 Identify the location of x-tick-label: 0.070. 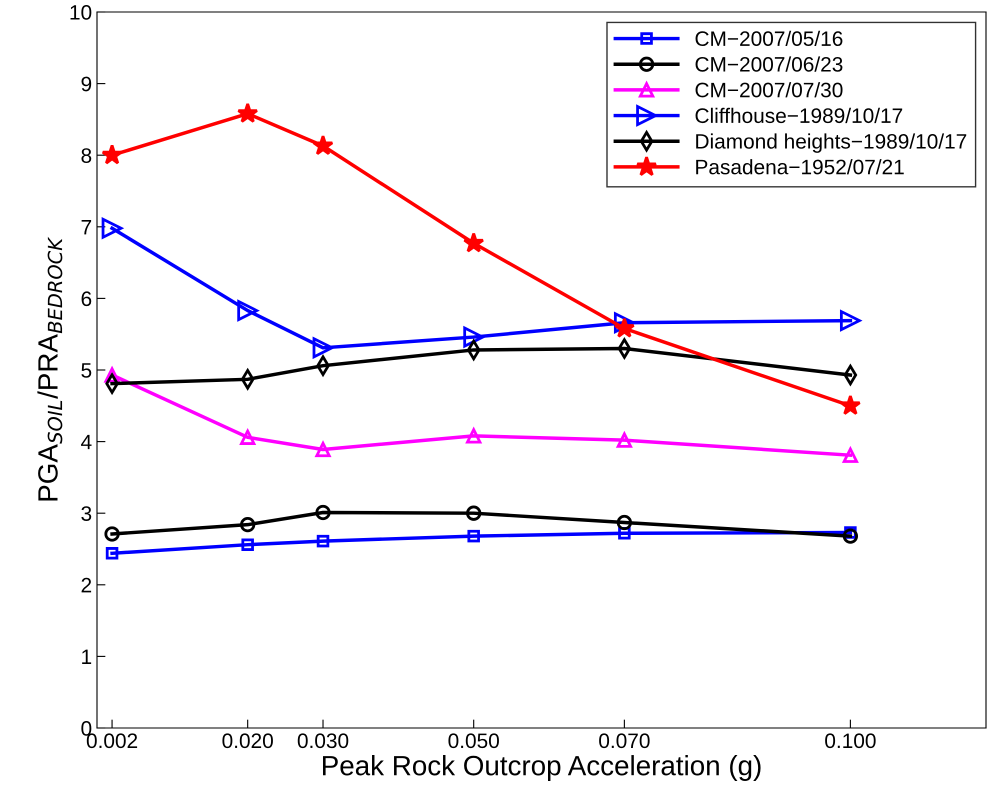
(624, 740).